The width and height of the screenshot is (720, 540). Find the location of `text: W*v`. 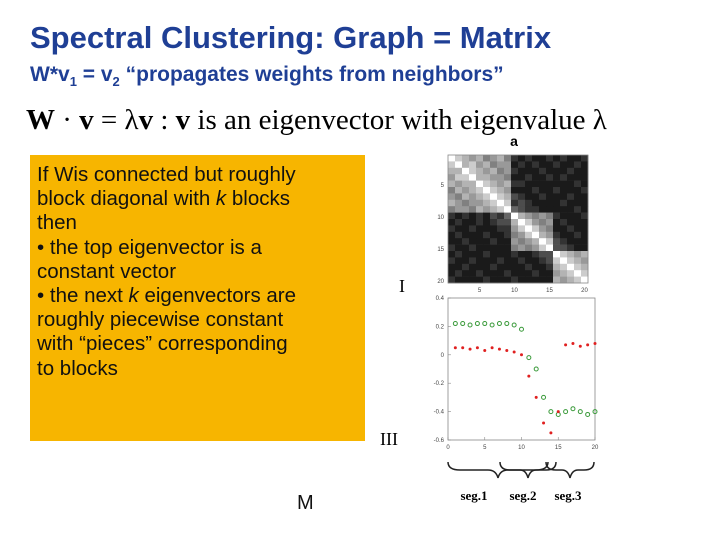

text: W*v is located at coordinates (50, 74).